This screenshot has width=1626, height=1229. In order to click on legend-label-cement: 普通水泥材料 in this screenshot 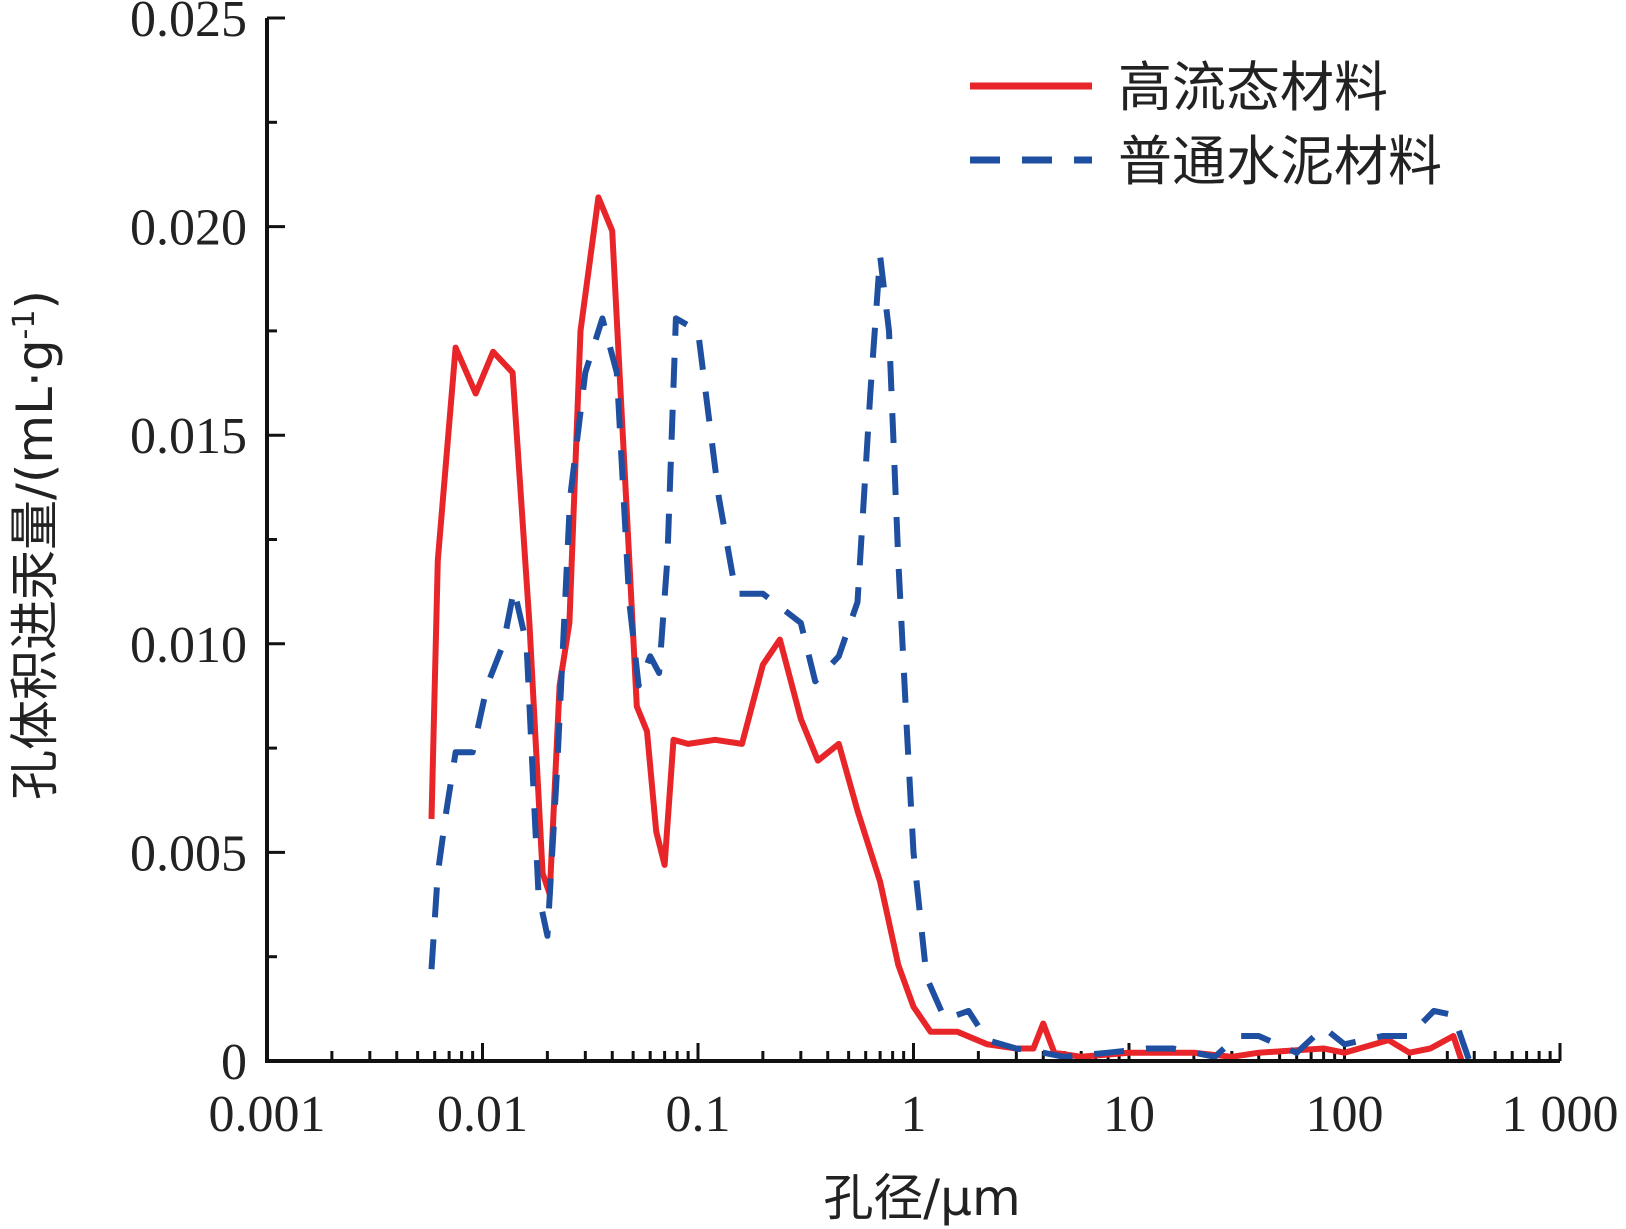, I will do `click(1280, 161)`.